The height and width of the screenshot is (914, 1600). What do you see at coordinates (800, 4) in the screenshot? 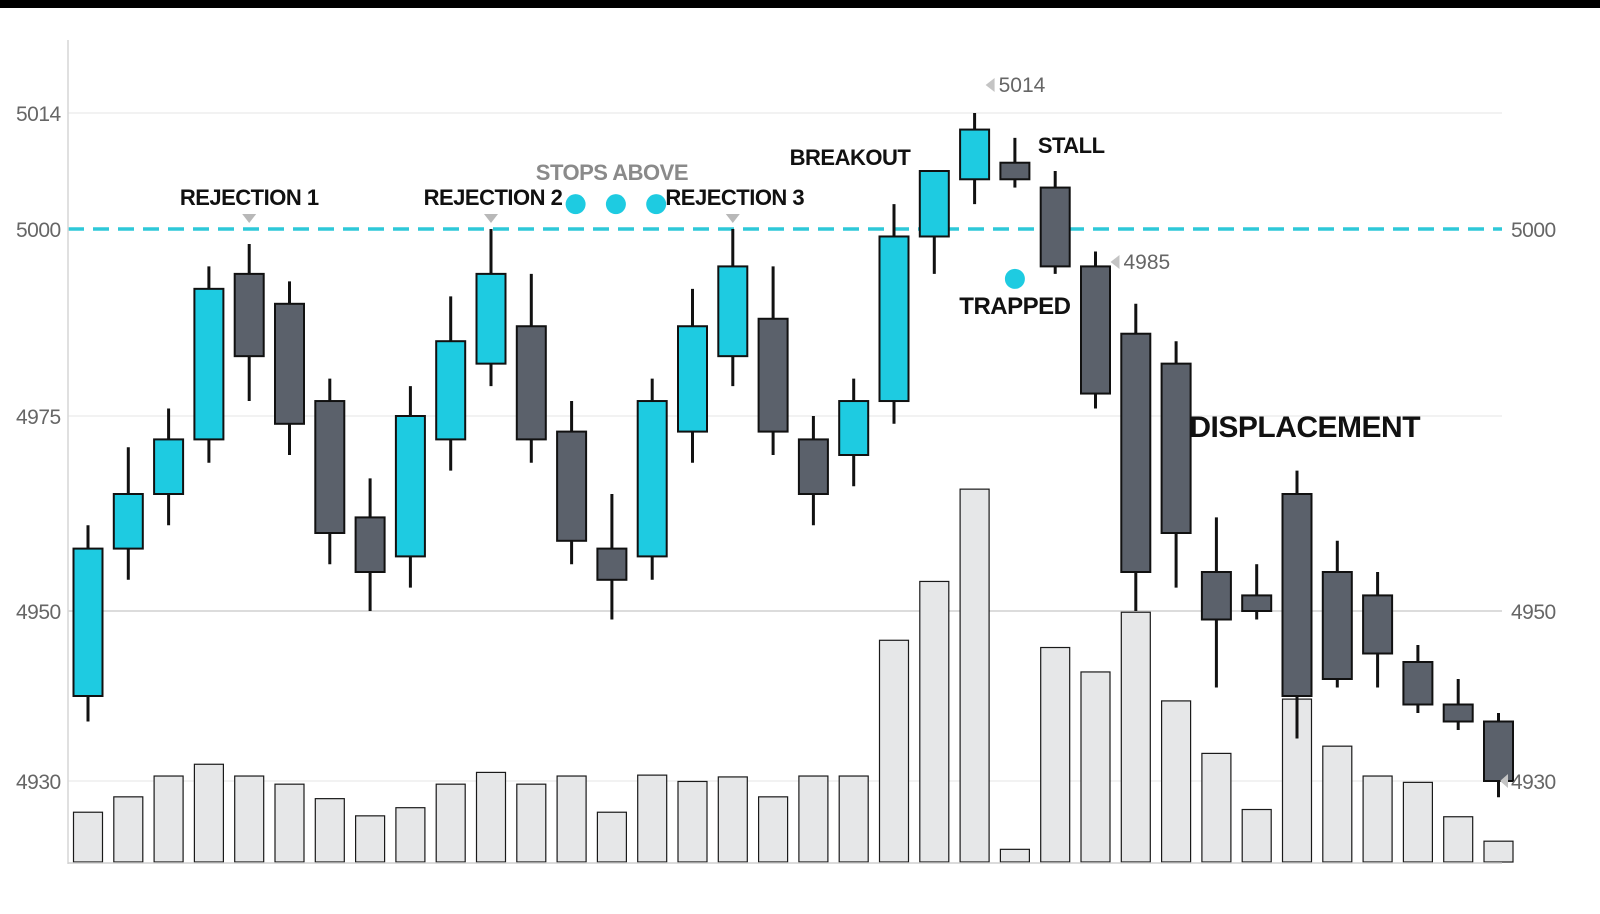
I see `top-border` at bounding box center [800, 4].